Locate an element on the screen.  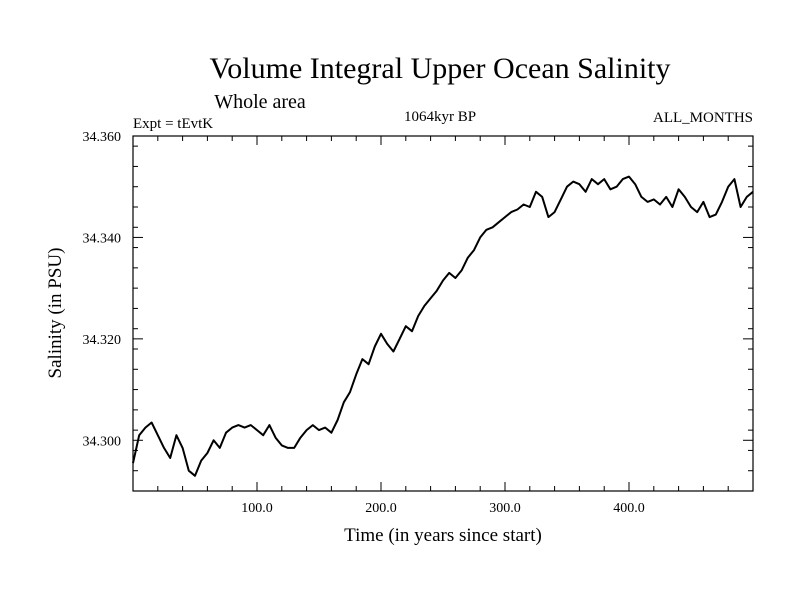
y-tick-label: 34.320 is located at coordinates (102, 340).